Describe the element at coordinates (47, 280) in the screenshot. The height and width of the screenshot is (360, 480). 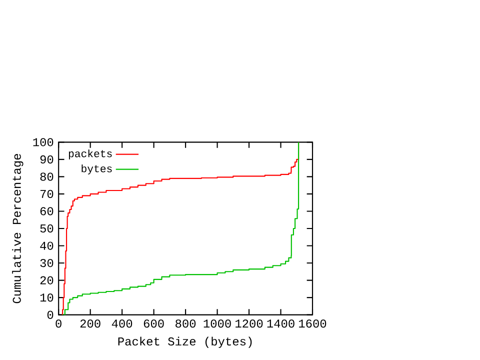
I see `y-tick-label: 20` at that location.